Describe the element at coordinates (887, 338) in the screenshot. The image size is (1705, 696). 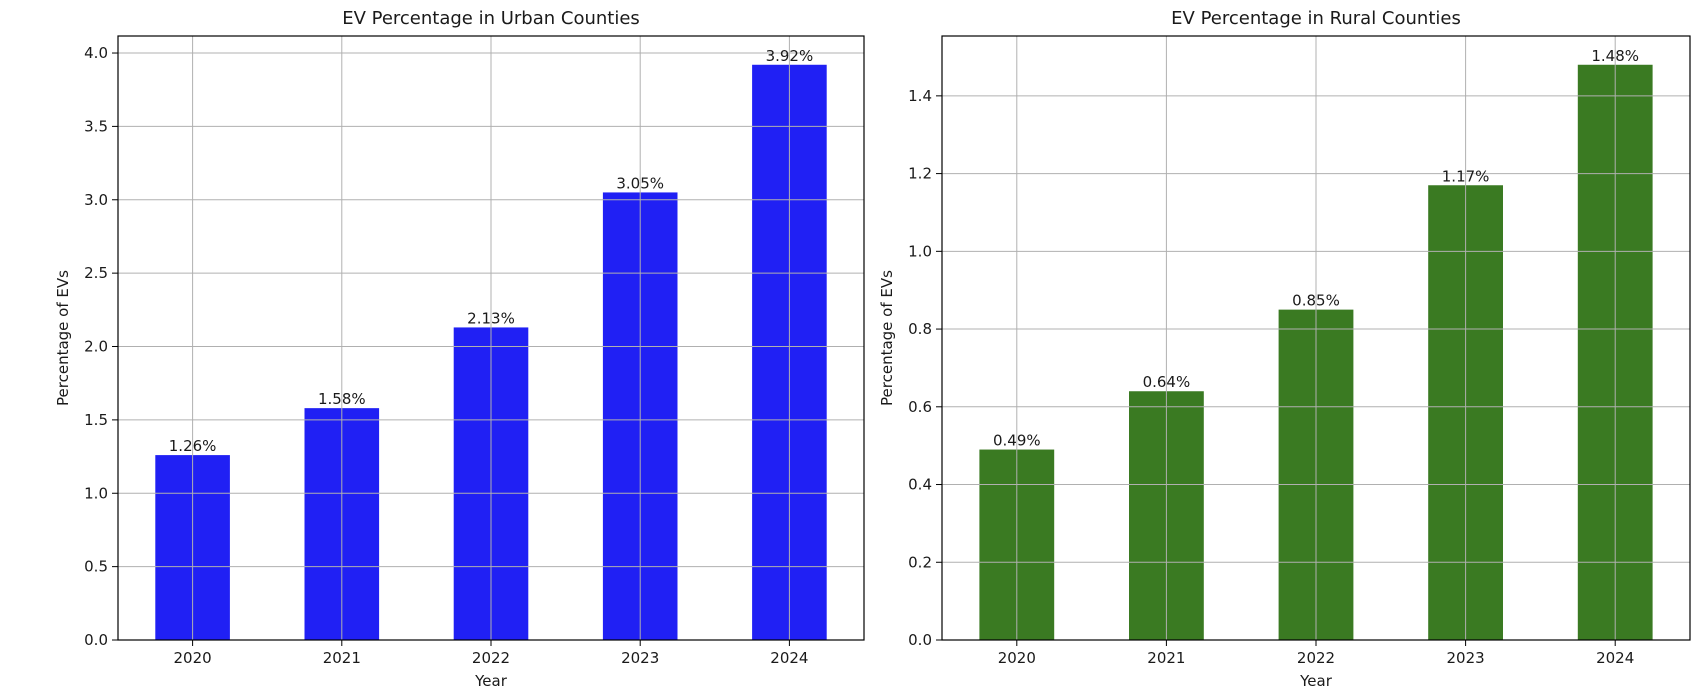
I see `rural-y-axis-label: Percentage of EVs` at that location.